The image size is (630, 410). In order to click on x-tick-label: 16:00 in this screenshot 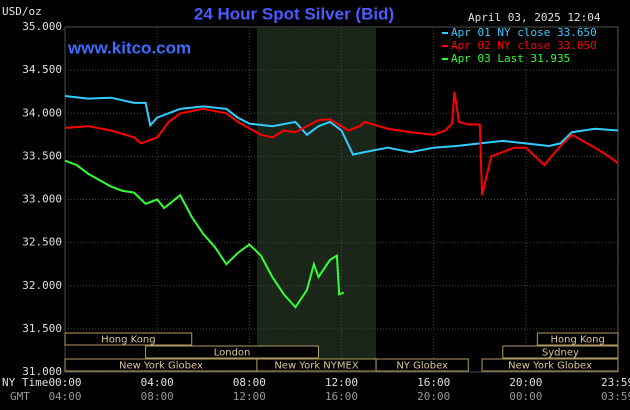, I will do `click(433, 382)`.